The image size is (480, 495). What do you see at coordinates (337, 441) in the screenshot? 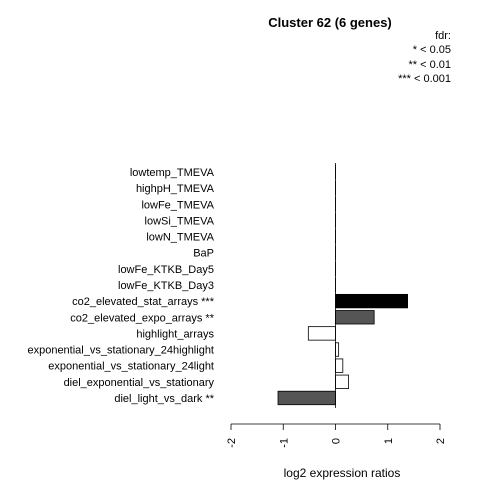
I see `x-tick-label: 0` at bounding box center [337, 441].